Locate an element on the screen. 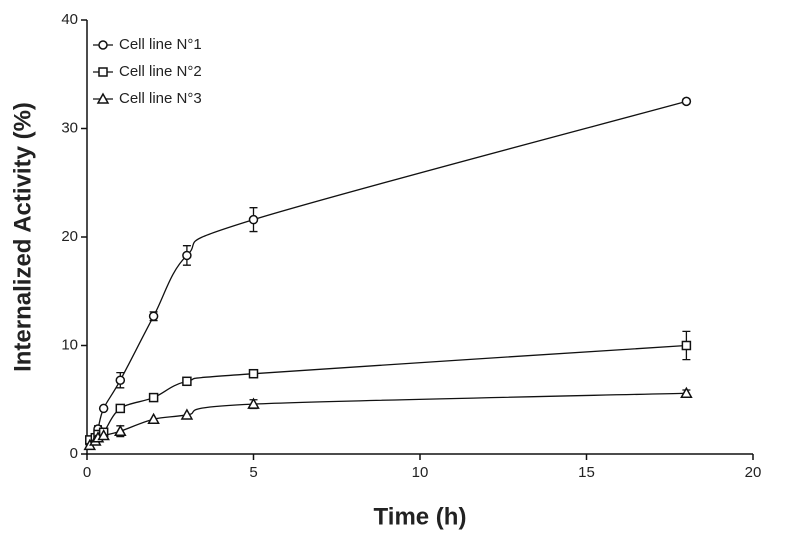 This screenshot has height=539, width=800. y-axis-title: Internalized Activity (%) is located at coordinates (22, 237).